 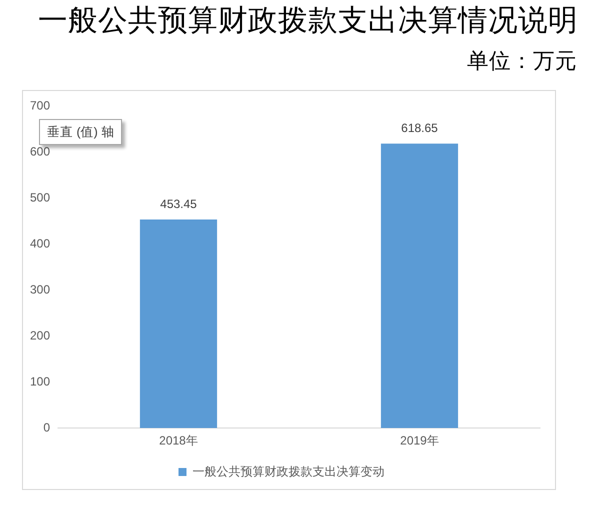 What do you see at coordinates (179, 203) in the screenshot?
I see `data-label: 453.45` at bounding box center [179, 203].